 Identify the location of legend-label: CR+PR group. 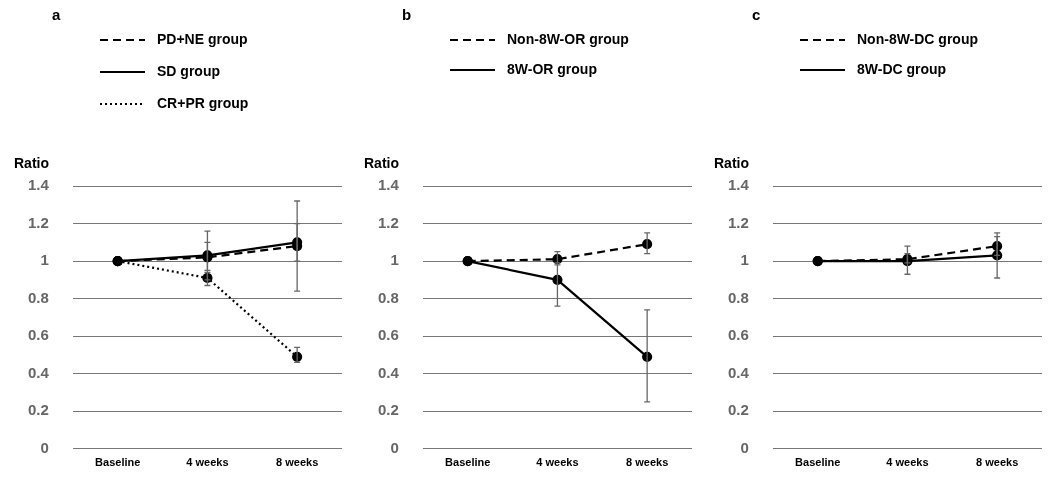
(203, 102).